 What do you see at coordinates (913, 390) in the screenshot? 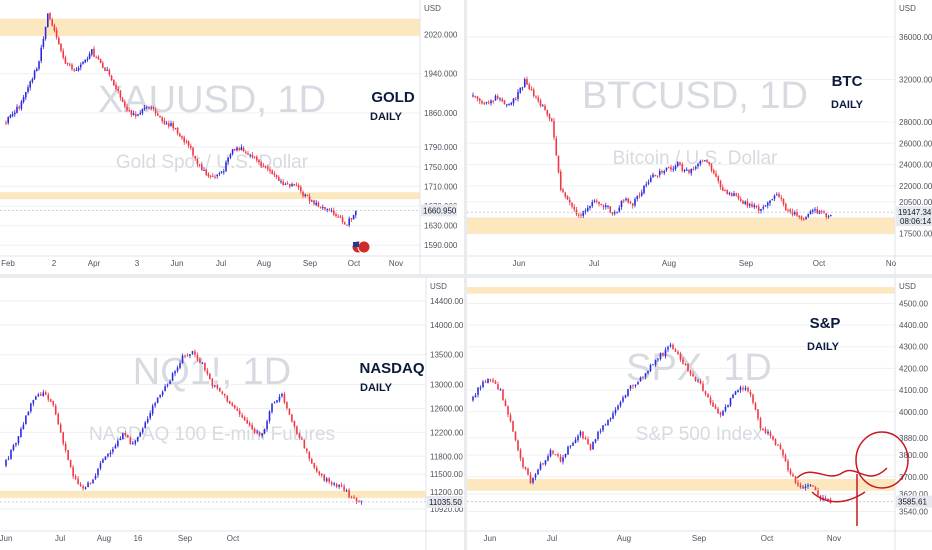
I see `price-tick-label: 4100.00` at bounding box center [913, 390].